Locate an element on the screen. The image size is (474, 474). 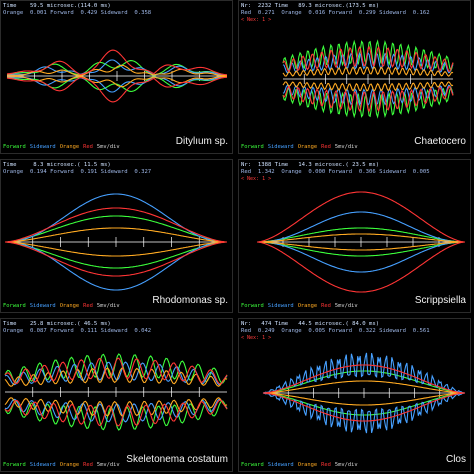
header-line-1: Time 8.3 microsec.( 11.5 ms) is located at coordinates (57, 165).